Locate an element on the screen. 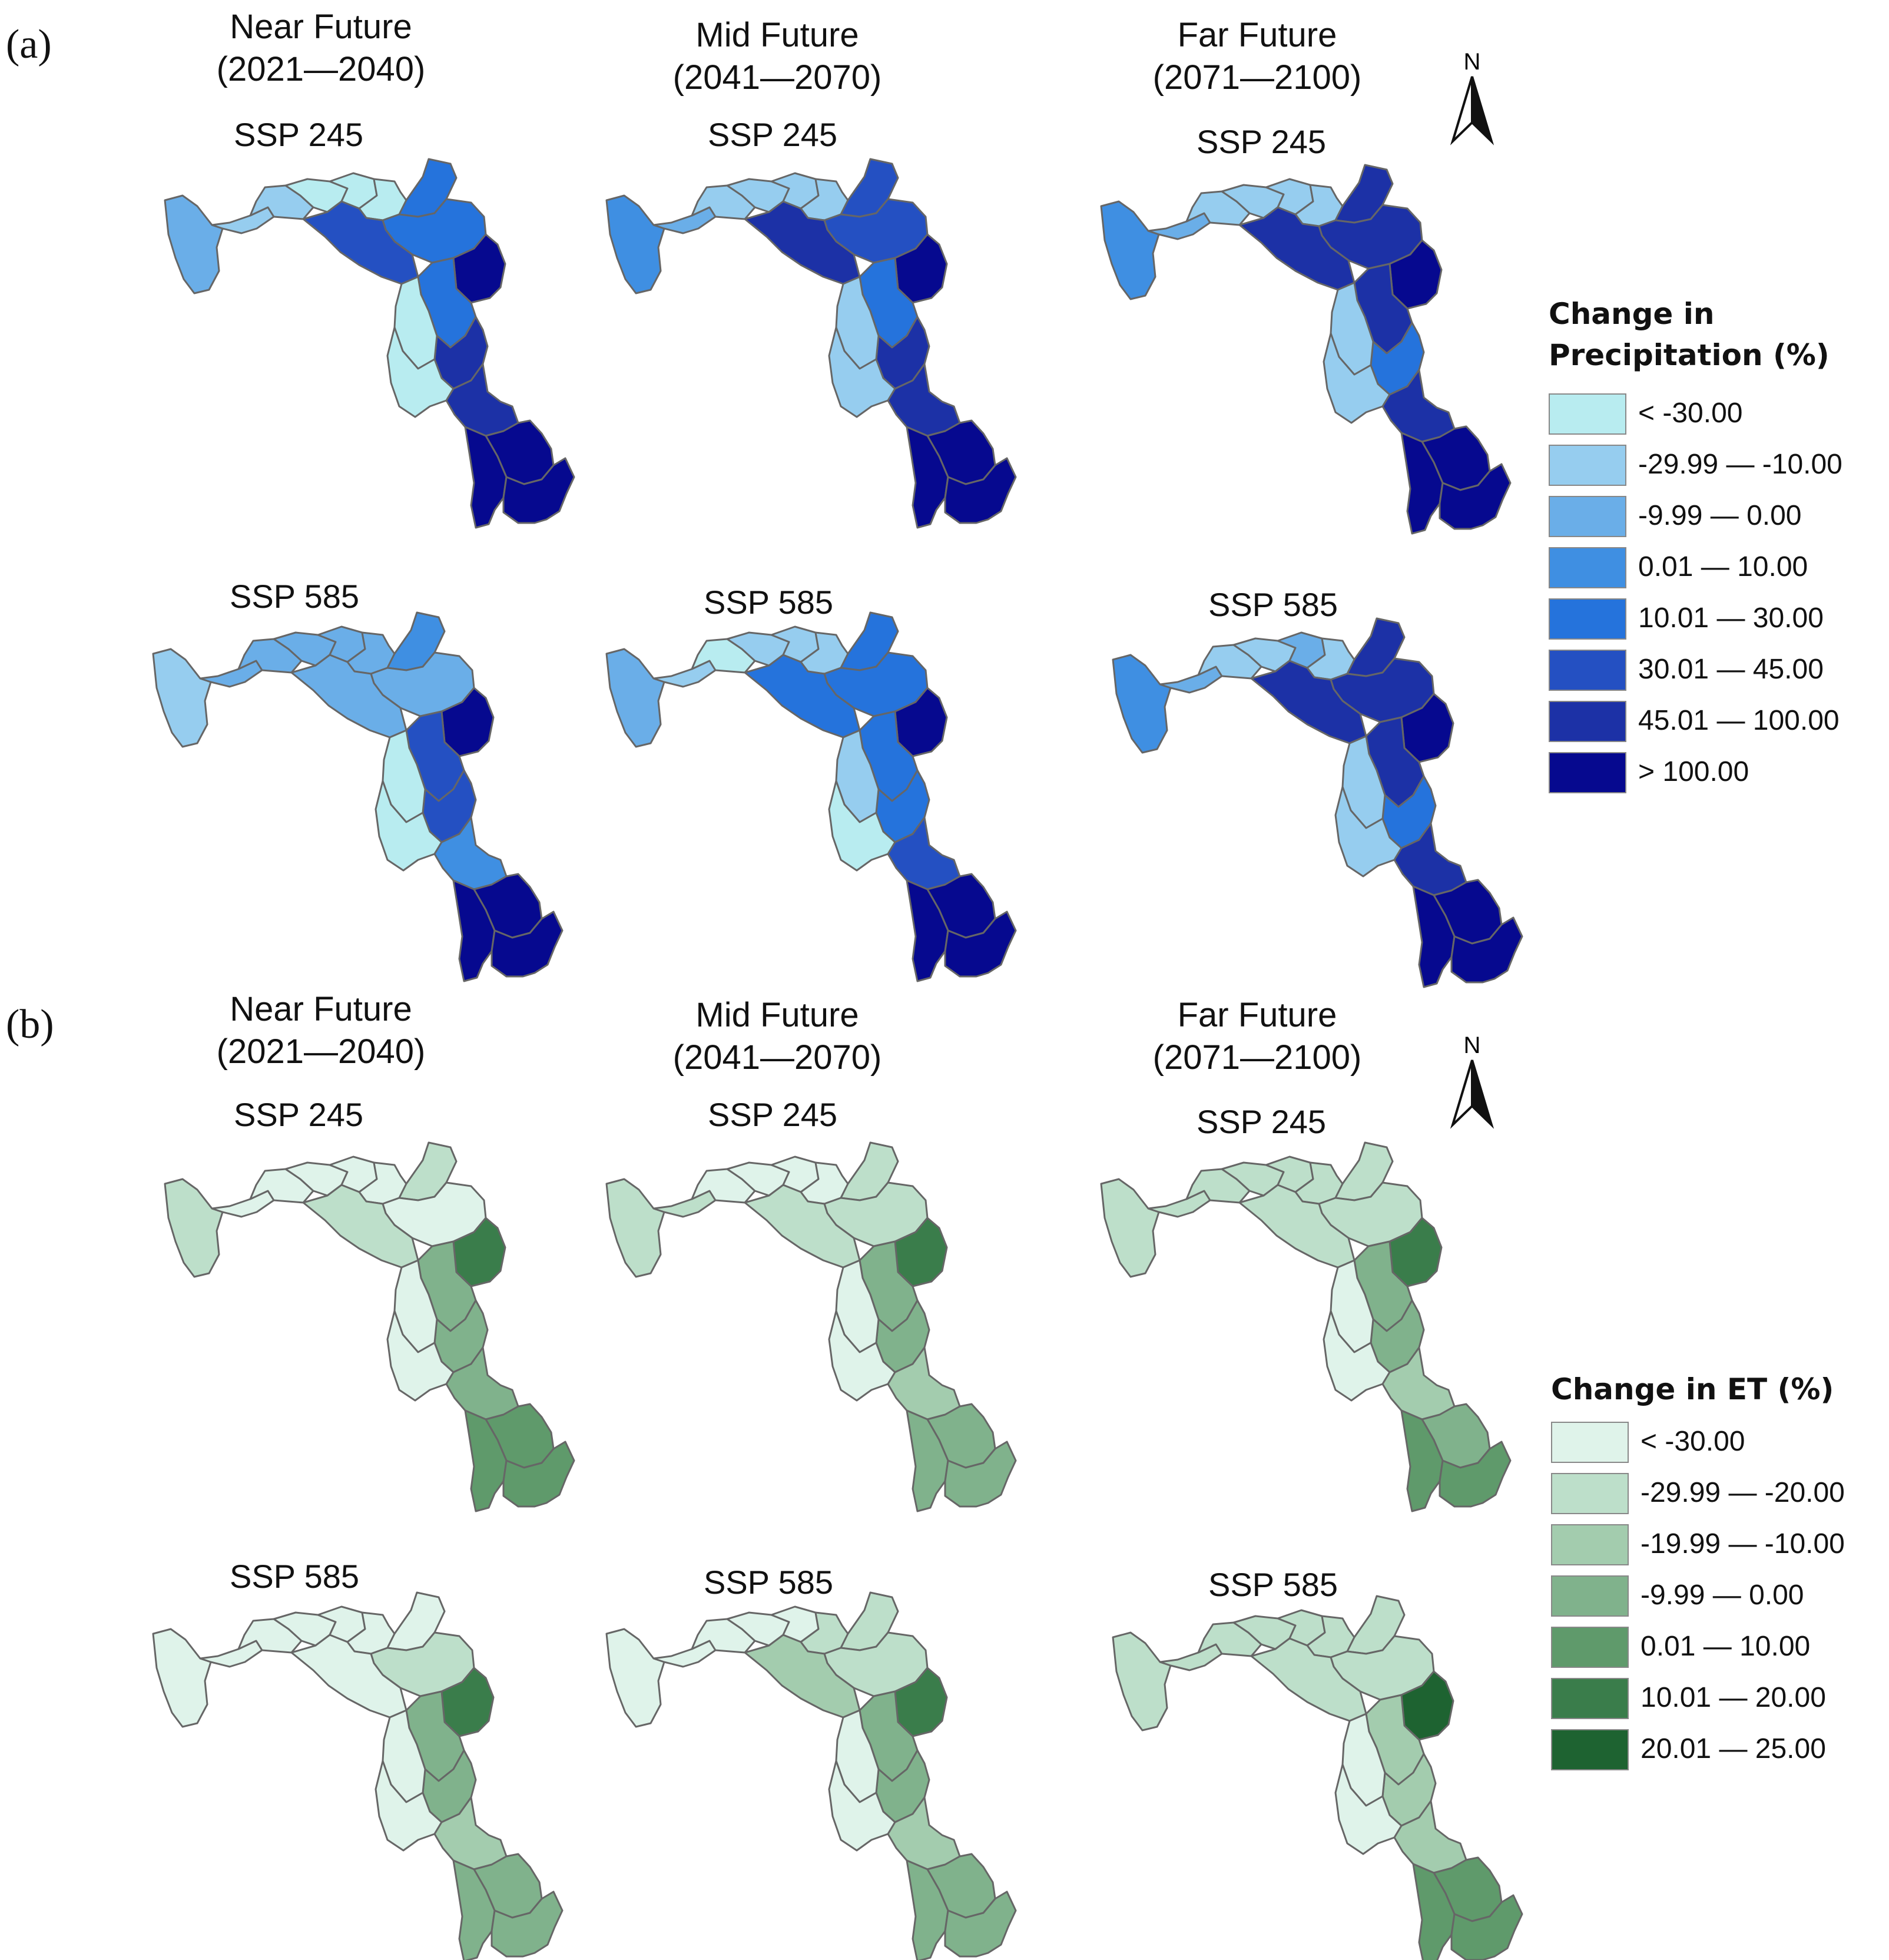 Image resolution: width=1889 pixels, height=1960 pixels. precip-map-far-ssp585 is located at coordinates (1313, 800).